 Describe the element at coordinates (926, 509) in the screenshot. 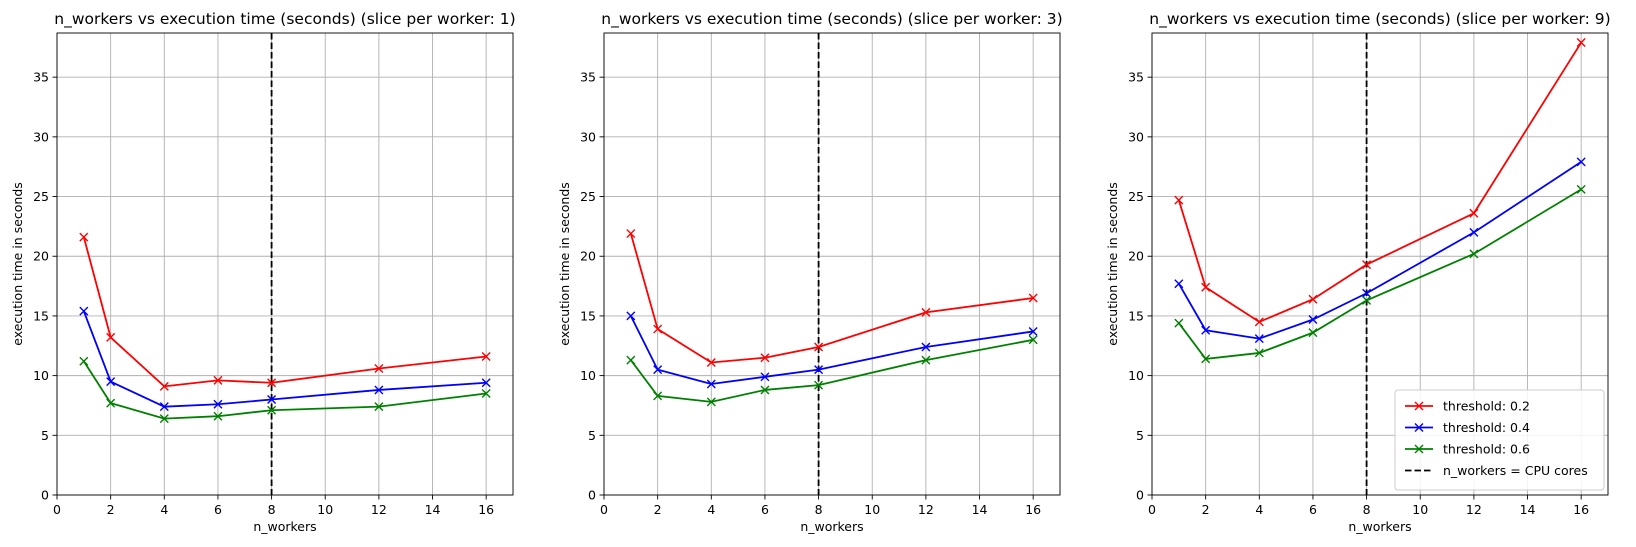

I see `x-tick-label: 12` at that location.